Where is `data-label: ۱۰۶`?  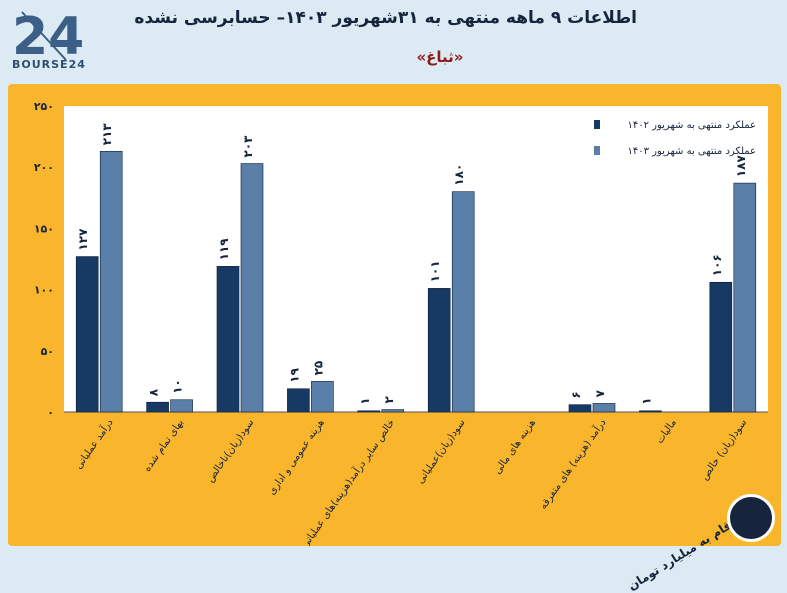
data-label: ۱۰۶ is located at coordinates (717, 265).